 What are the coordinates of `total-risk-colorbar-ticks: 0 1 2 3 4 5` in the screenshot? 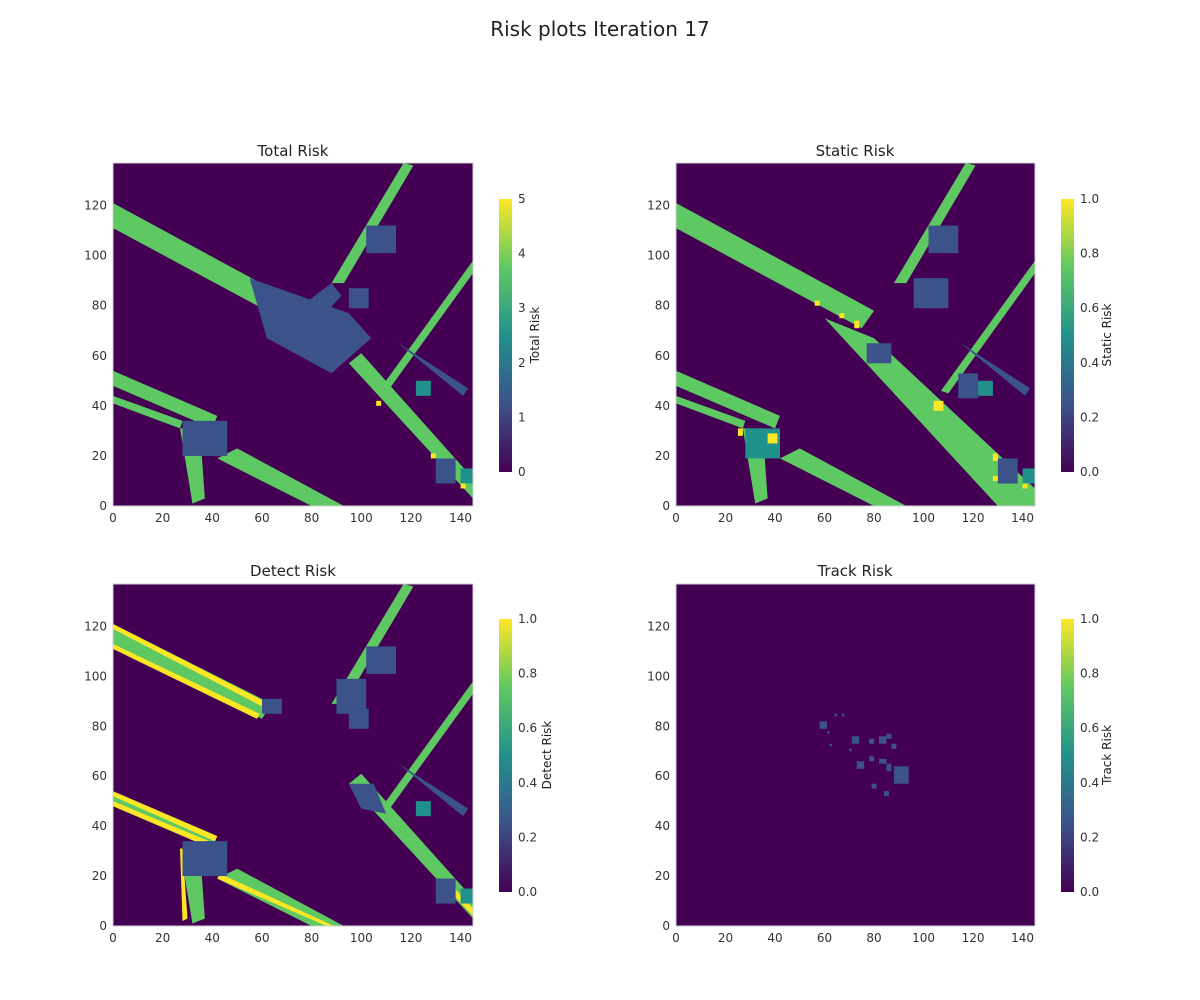 It's located at (522, 335).